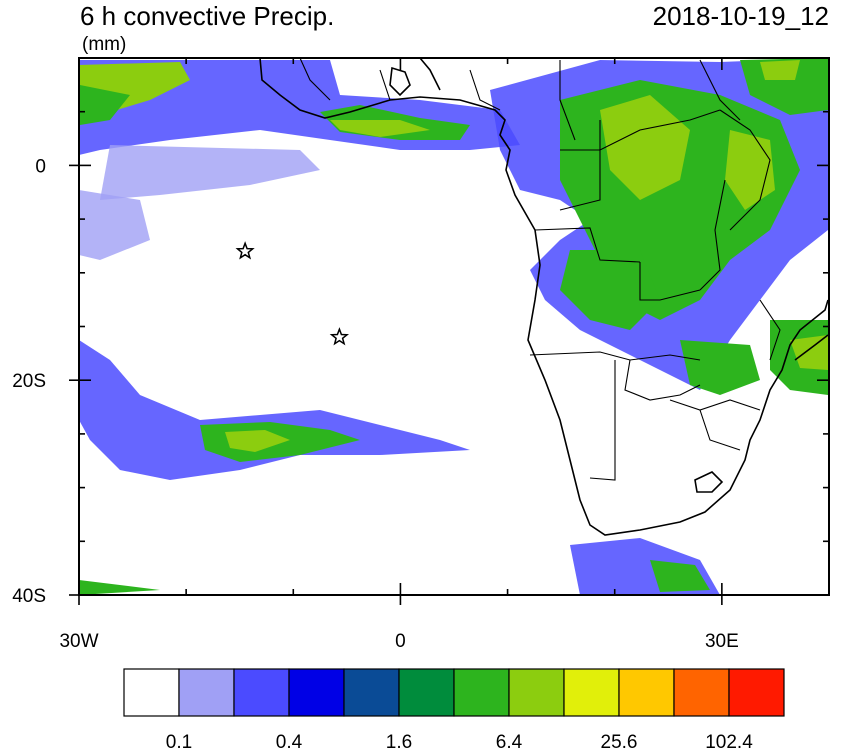  Describe the element at coordinates (811, 347) in the screenshot. I see `madagascar-coast` at that location.